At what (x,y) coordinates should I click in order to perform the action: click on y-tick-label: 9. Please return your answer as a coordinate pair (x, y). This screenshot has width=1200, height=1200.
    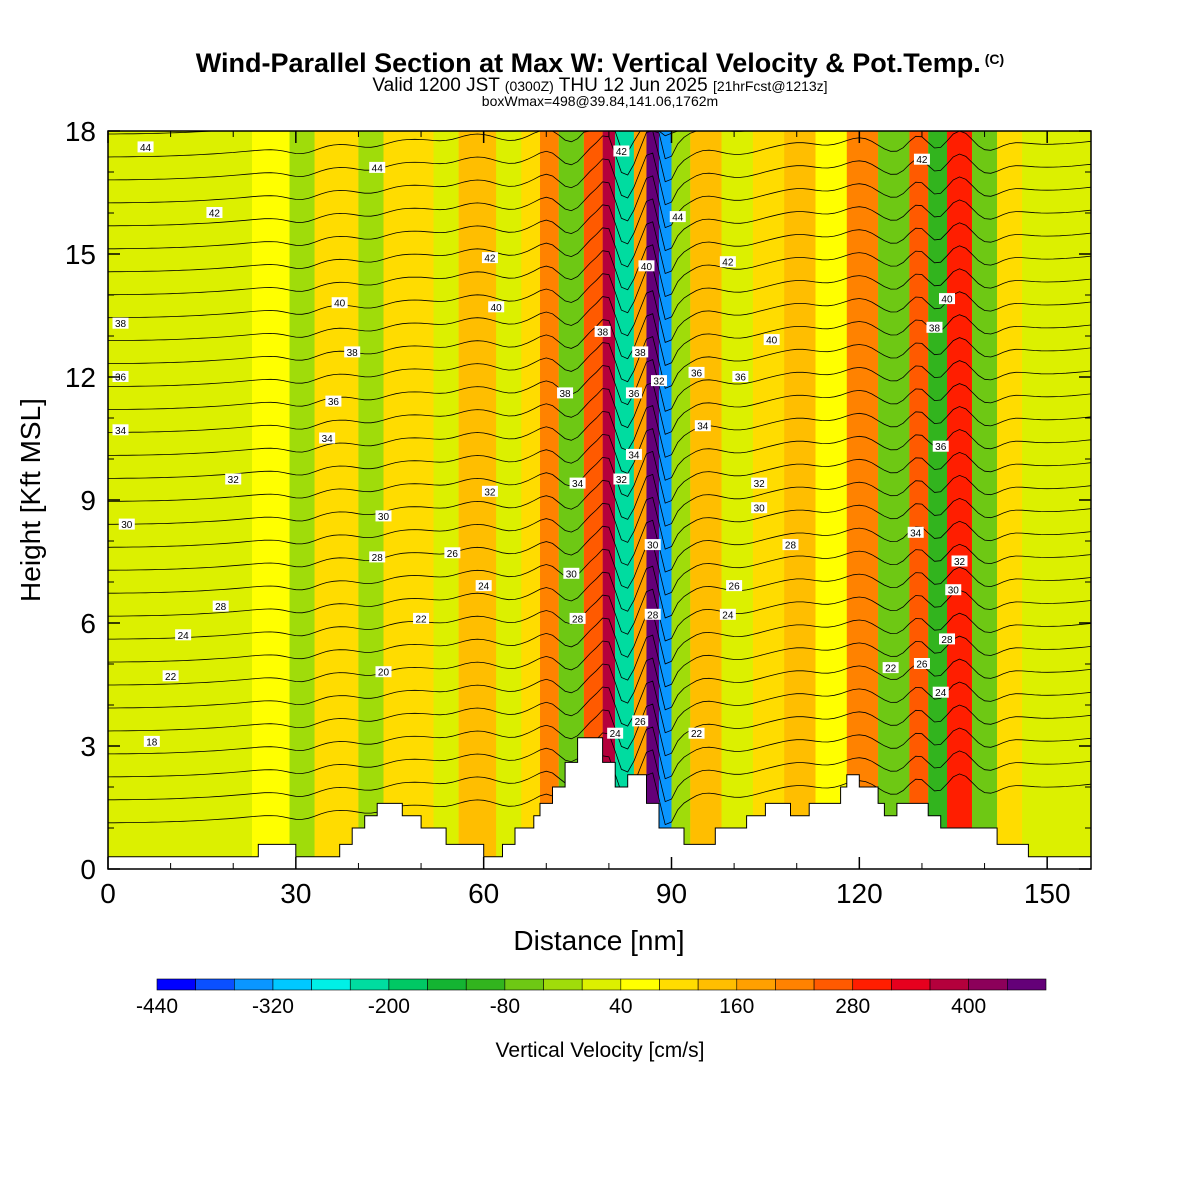
    Looking at the image, I should click on (88, 500).